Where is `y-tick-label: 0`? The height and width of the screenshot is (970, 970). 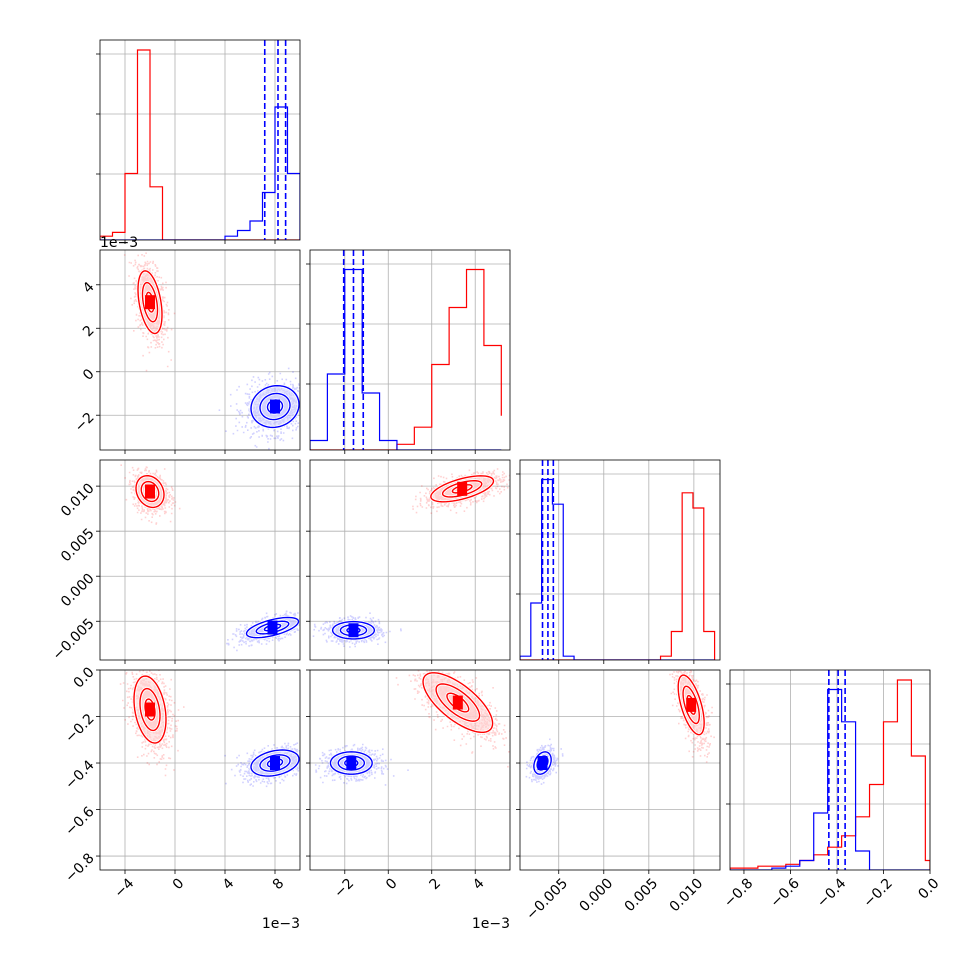
y-tick-label: 0 is located at coordinates (89, 375).